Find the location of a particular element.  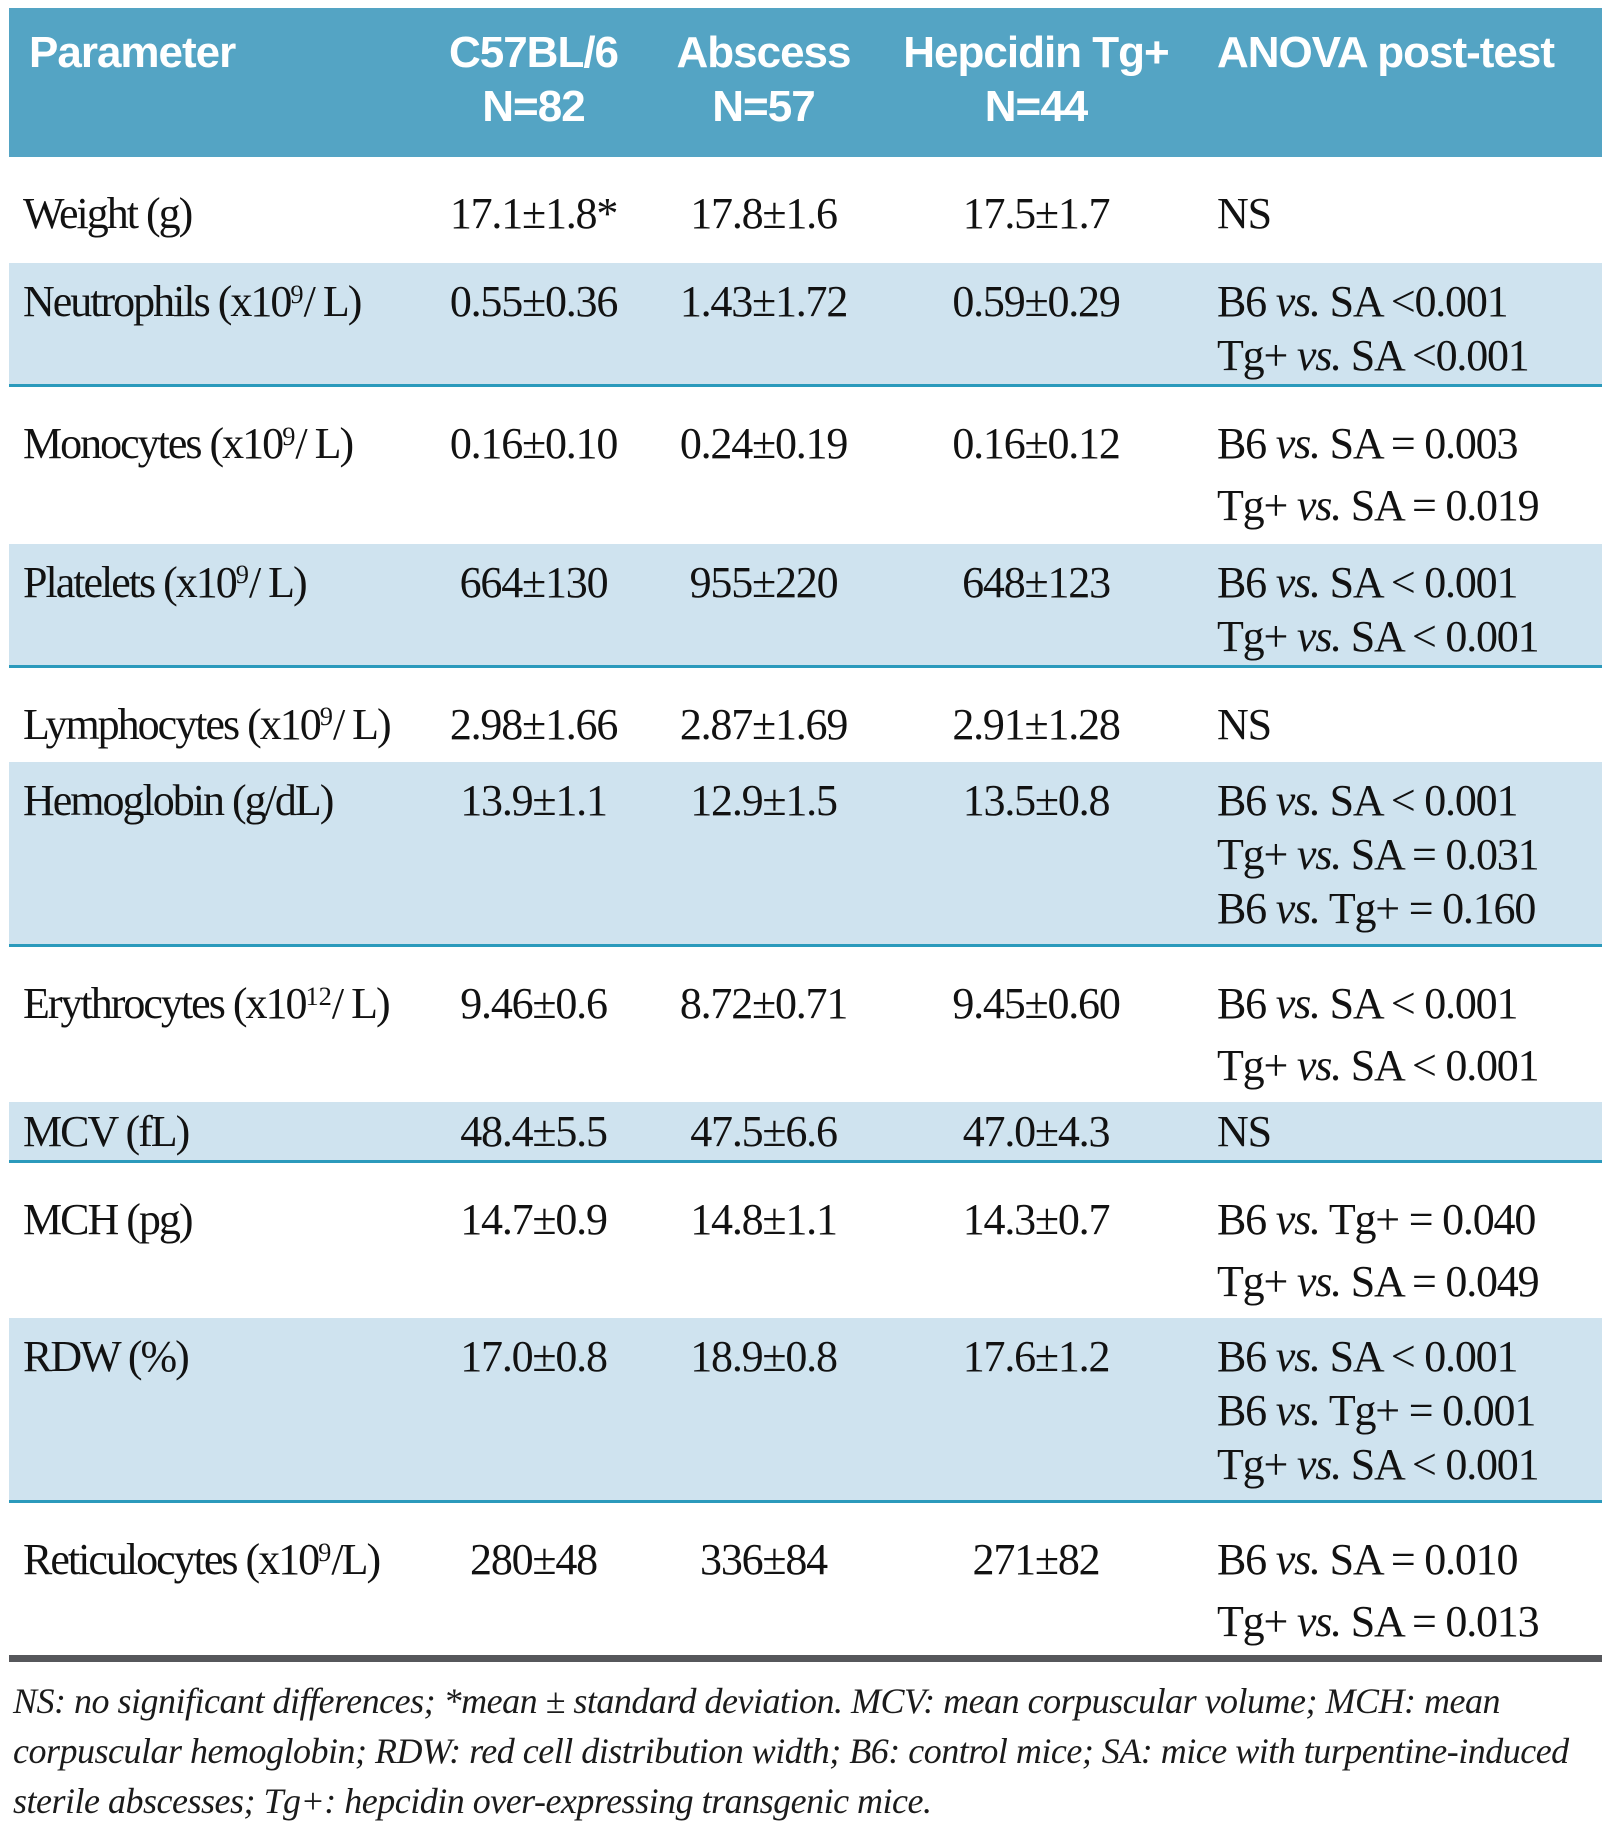

anova-cell: B6 vs. SA <0.001 Tg+ vs. SA <0.001 is located at coordinates (1396, 324).